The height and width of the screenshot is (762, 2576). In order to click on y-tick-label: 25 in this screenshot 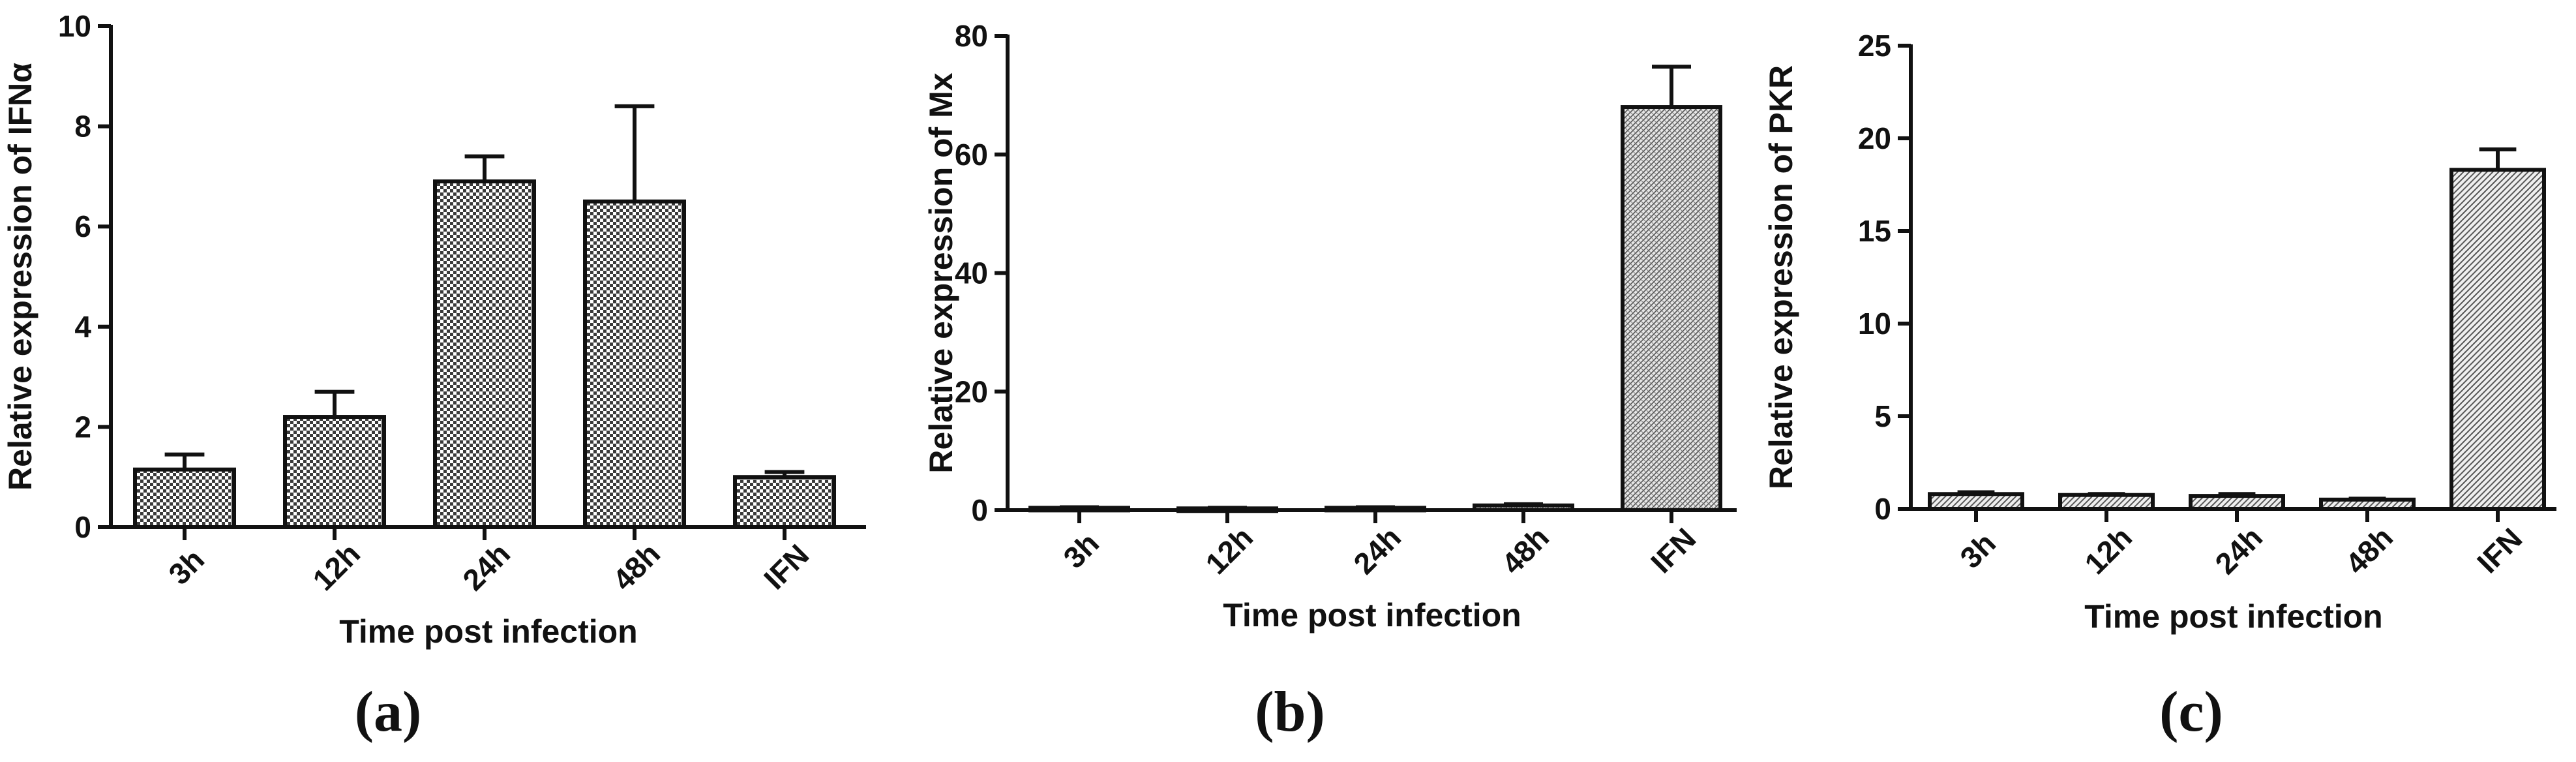, I will do `click(1874, 46)`.